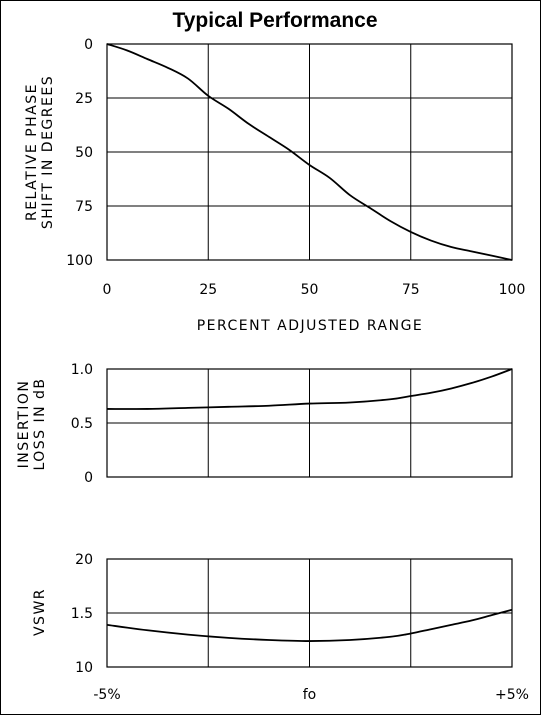 The image size is (541, 715). What do you see at coordinates (48, 152) in the screenshot?
I see `phase-ylabel-line2: SHIFT IN DEGREES` at bounding box center [48, 152].